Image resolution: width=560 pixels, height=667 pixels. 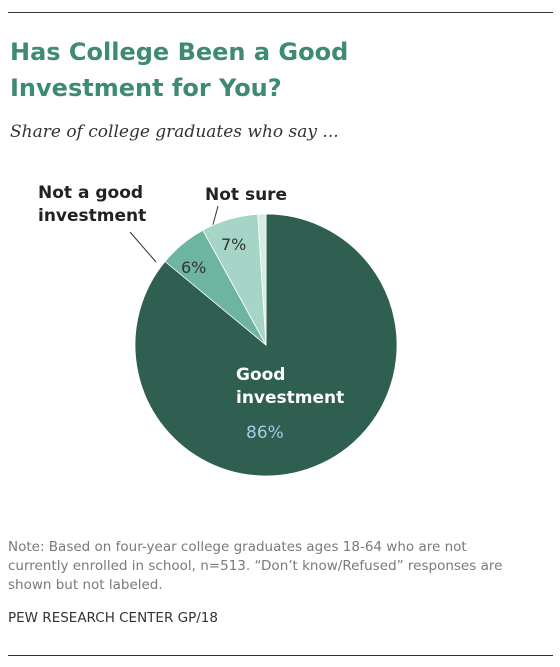 What do you see at coordinates (193, 267) in the screenshot?
I see `value-label: 6%` at bounding box center [193, 267].